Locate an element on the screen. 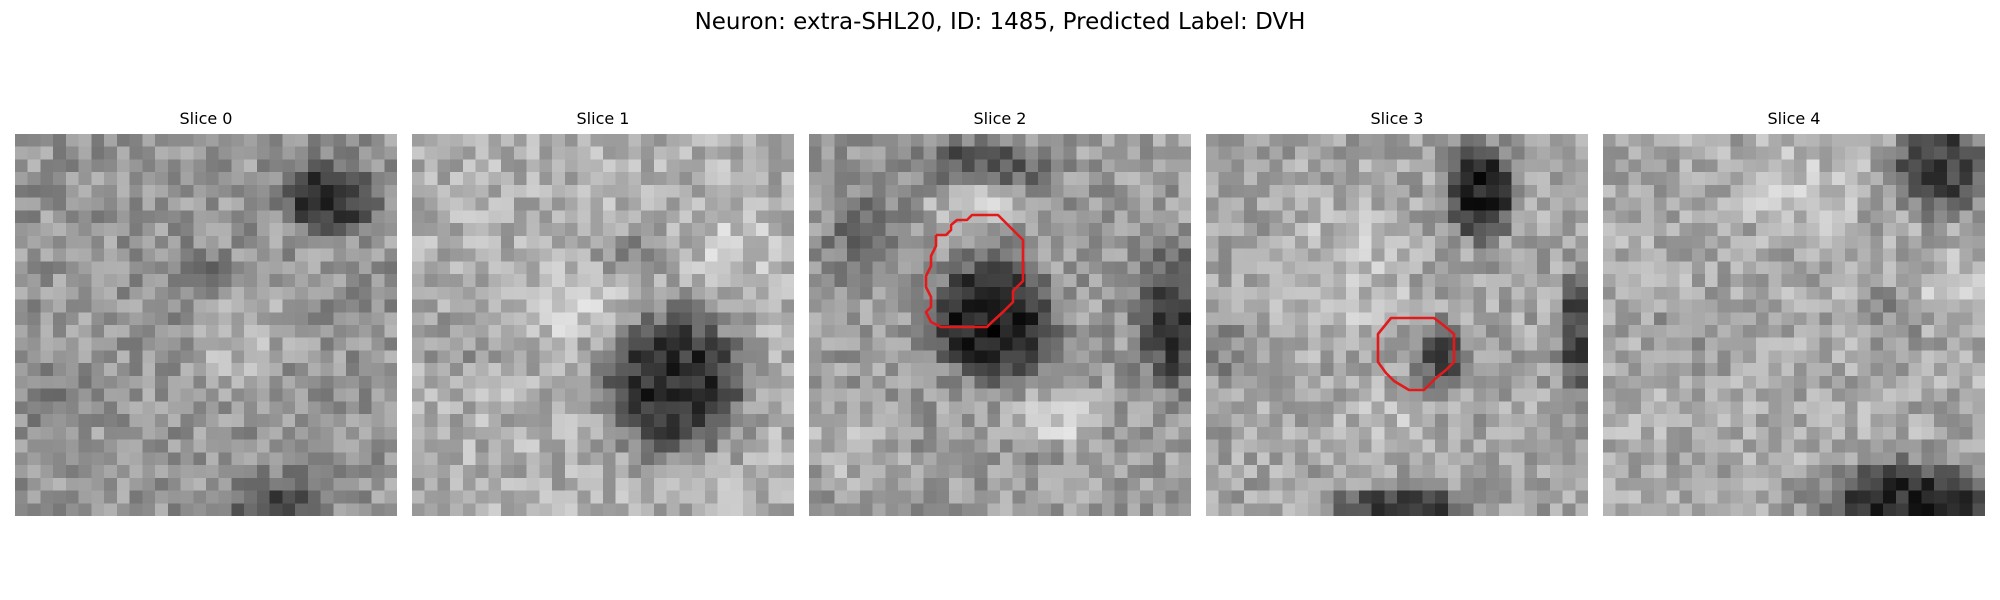 This screenshot has width=2000, height=600. slice-title: Slice 4 is located at coordinates (1794, 119).